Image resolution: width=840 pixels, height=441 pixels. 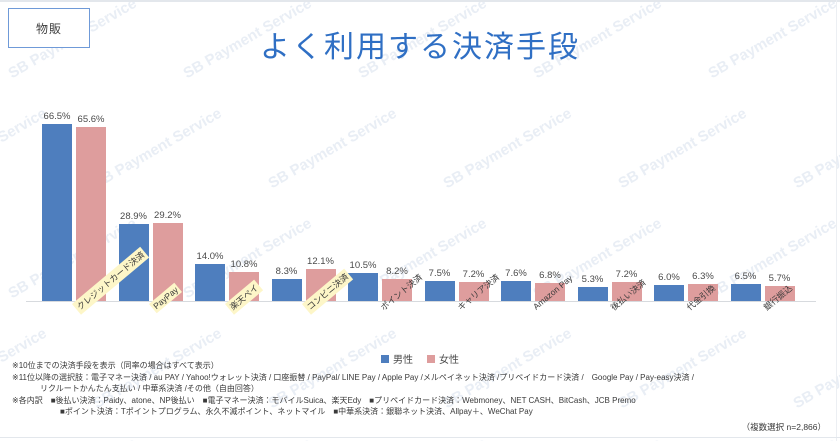 I want to click on bar-male: 66.5%, so click(x=57, y=206).